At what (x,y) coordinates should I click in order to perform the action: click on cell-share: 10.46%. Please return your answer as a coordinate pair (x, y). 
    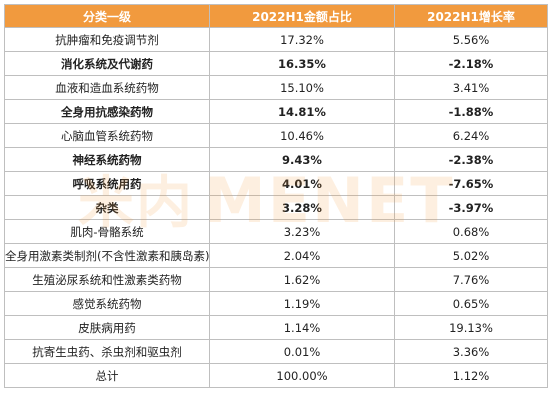
    Looking at the image, I should click on (302, 135).